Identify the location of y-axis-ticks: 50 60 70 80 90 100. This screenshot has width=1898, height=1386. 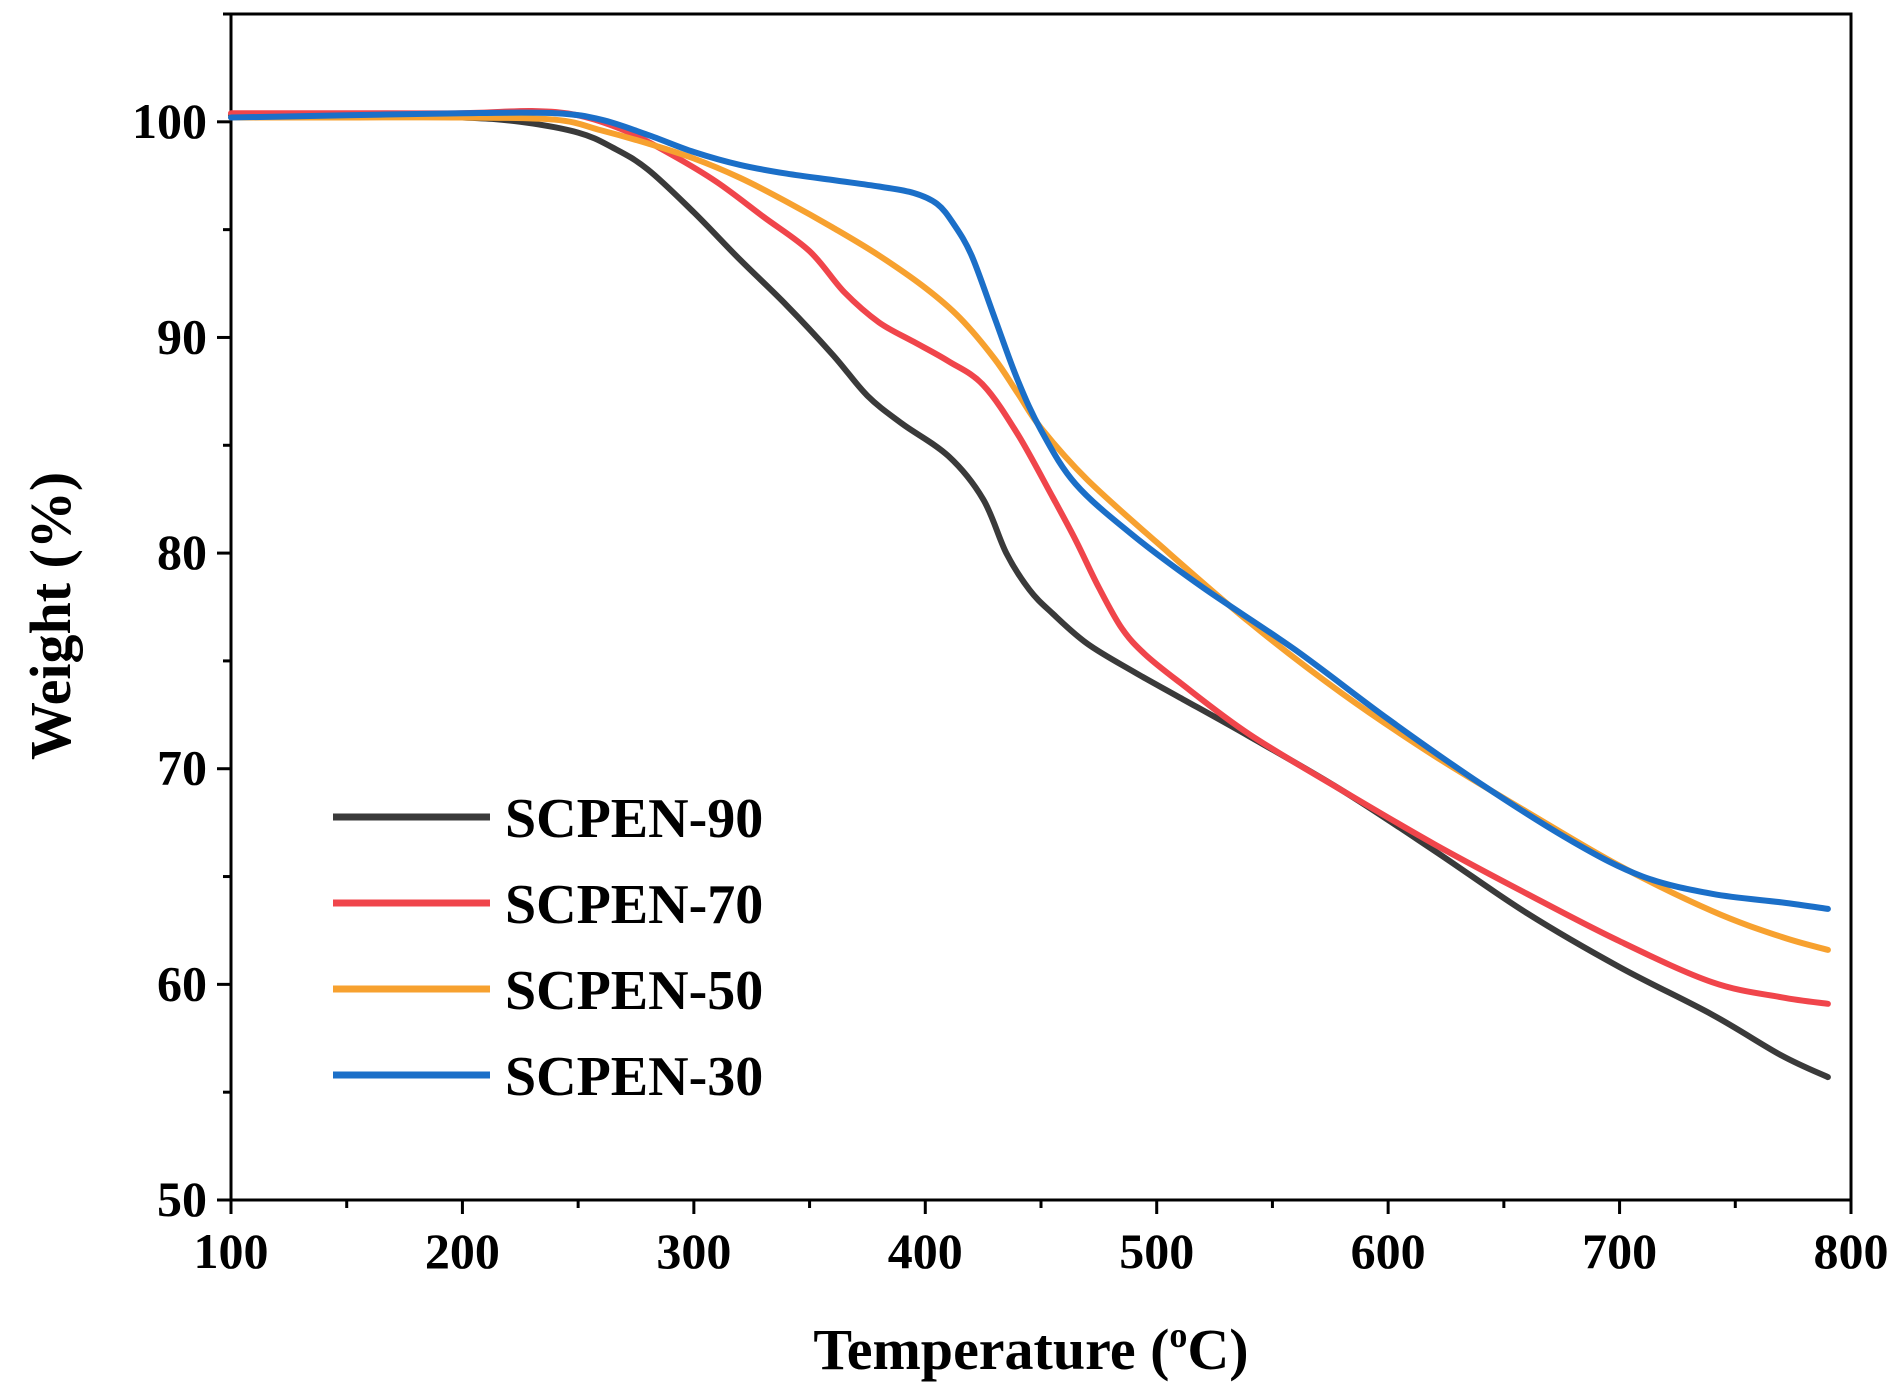
(181, 619).